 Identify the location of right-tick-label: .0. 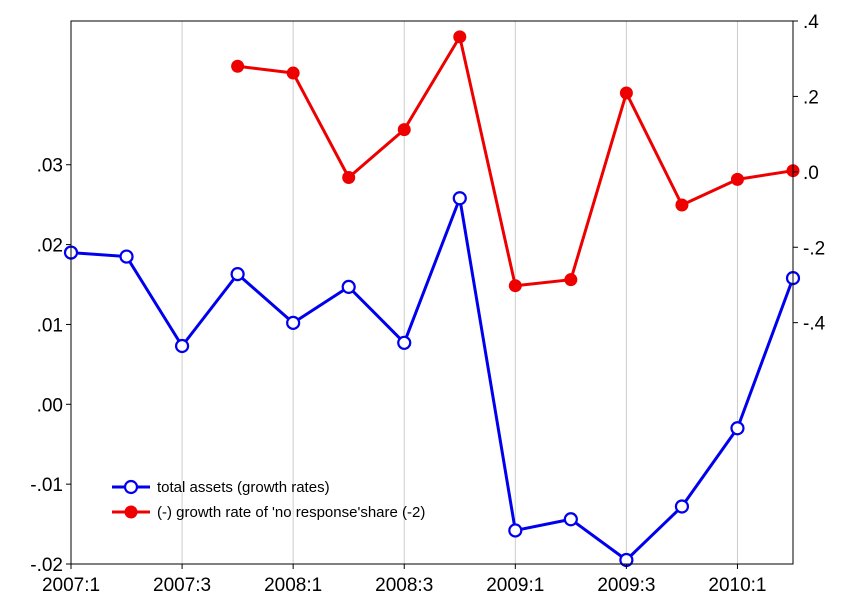
(811, 173).